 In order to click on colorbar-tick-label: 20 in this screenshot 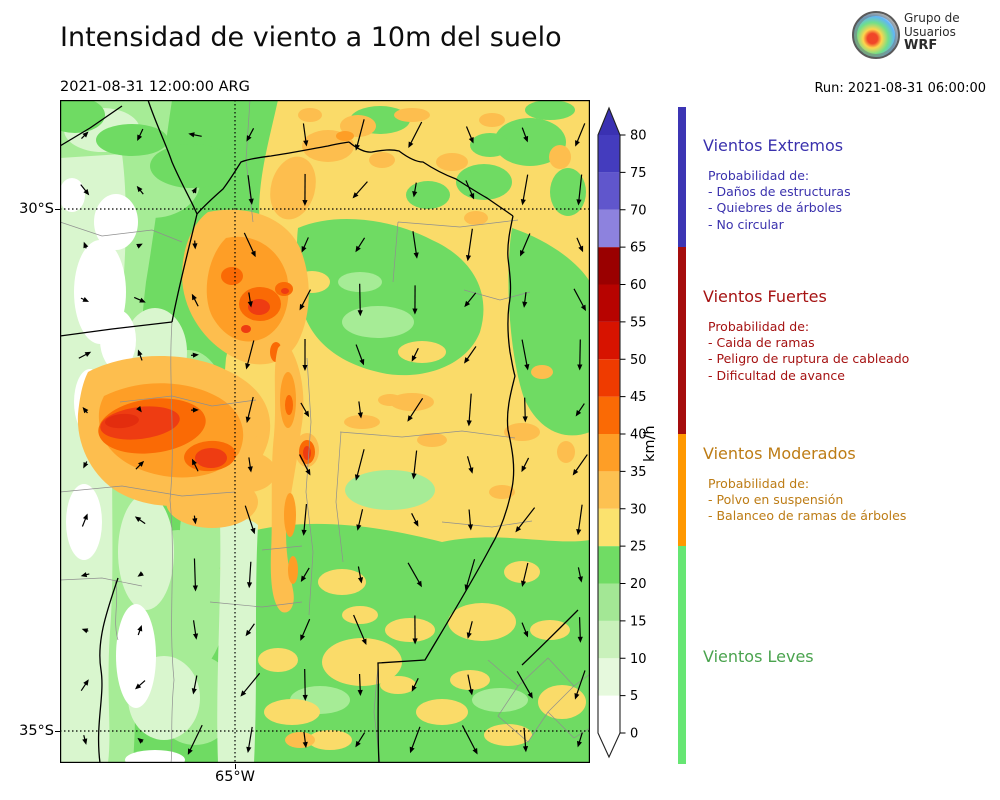, I will do `click(638, 584)`.